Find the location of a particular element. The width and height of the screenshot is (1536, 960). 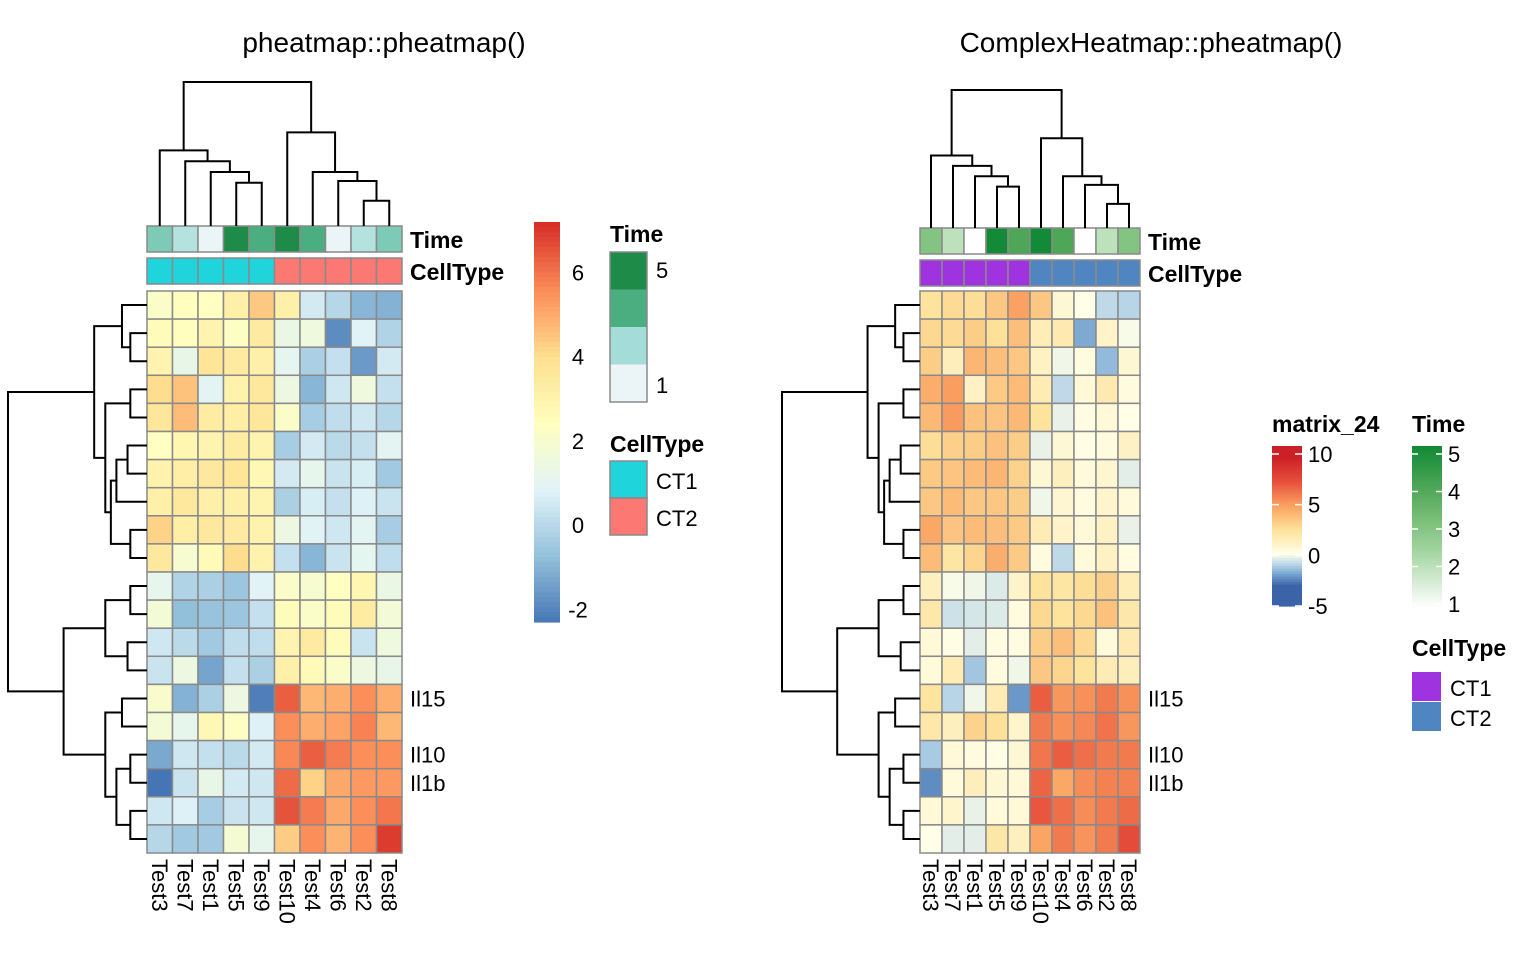

time-legend-label: 5 is located at coordinates (662, 270).